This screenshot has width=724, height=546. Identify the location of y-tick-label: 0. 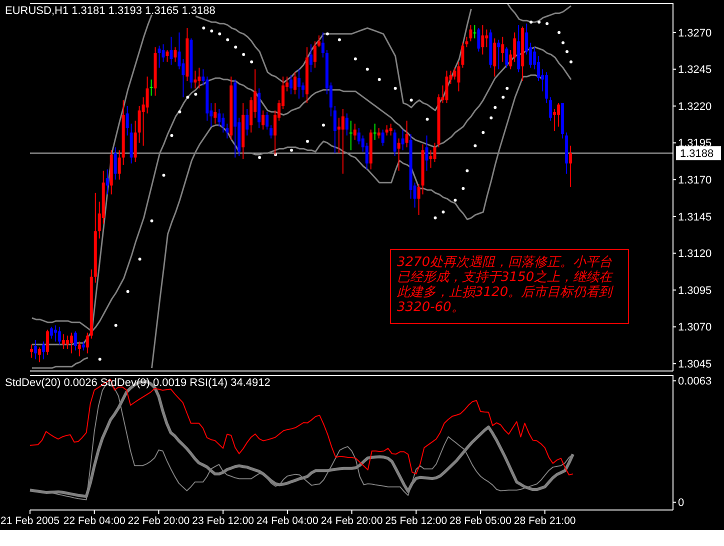
(681, 503).